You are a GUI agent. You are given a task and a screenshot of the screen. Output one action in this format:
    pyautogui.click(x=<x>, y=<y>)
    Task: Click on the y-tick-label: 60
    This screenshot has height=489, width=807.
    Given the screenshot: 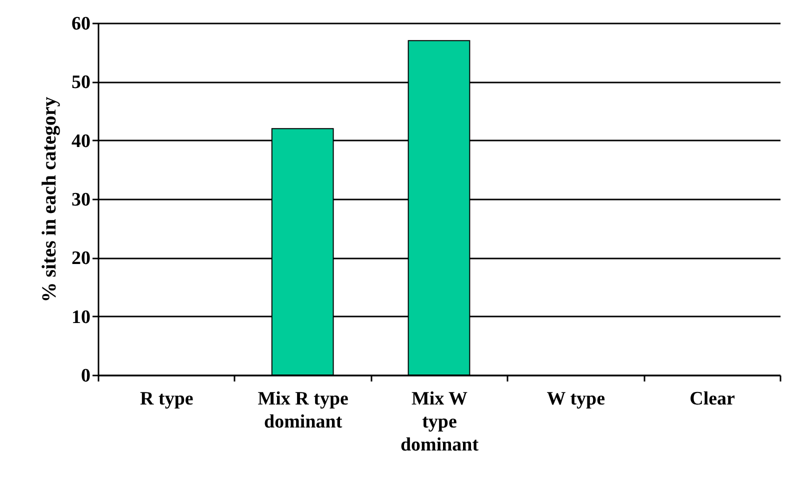 What is the action you would take?
    pyautogui.click(x=81, y=24)
    